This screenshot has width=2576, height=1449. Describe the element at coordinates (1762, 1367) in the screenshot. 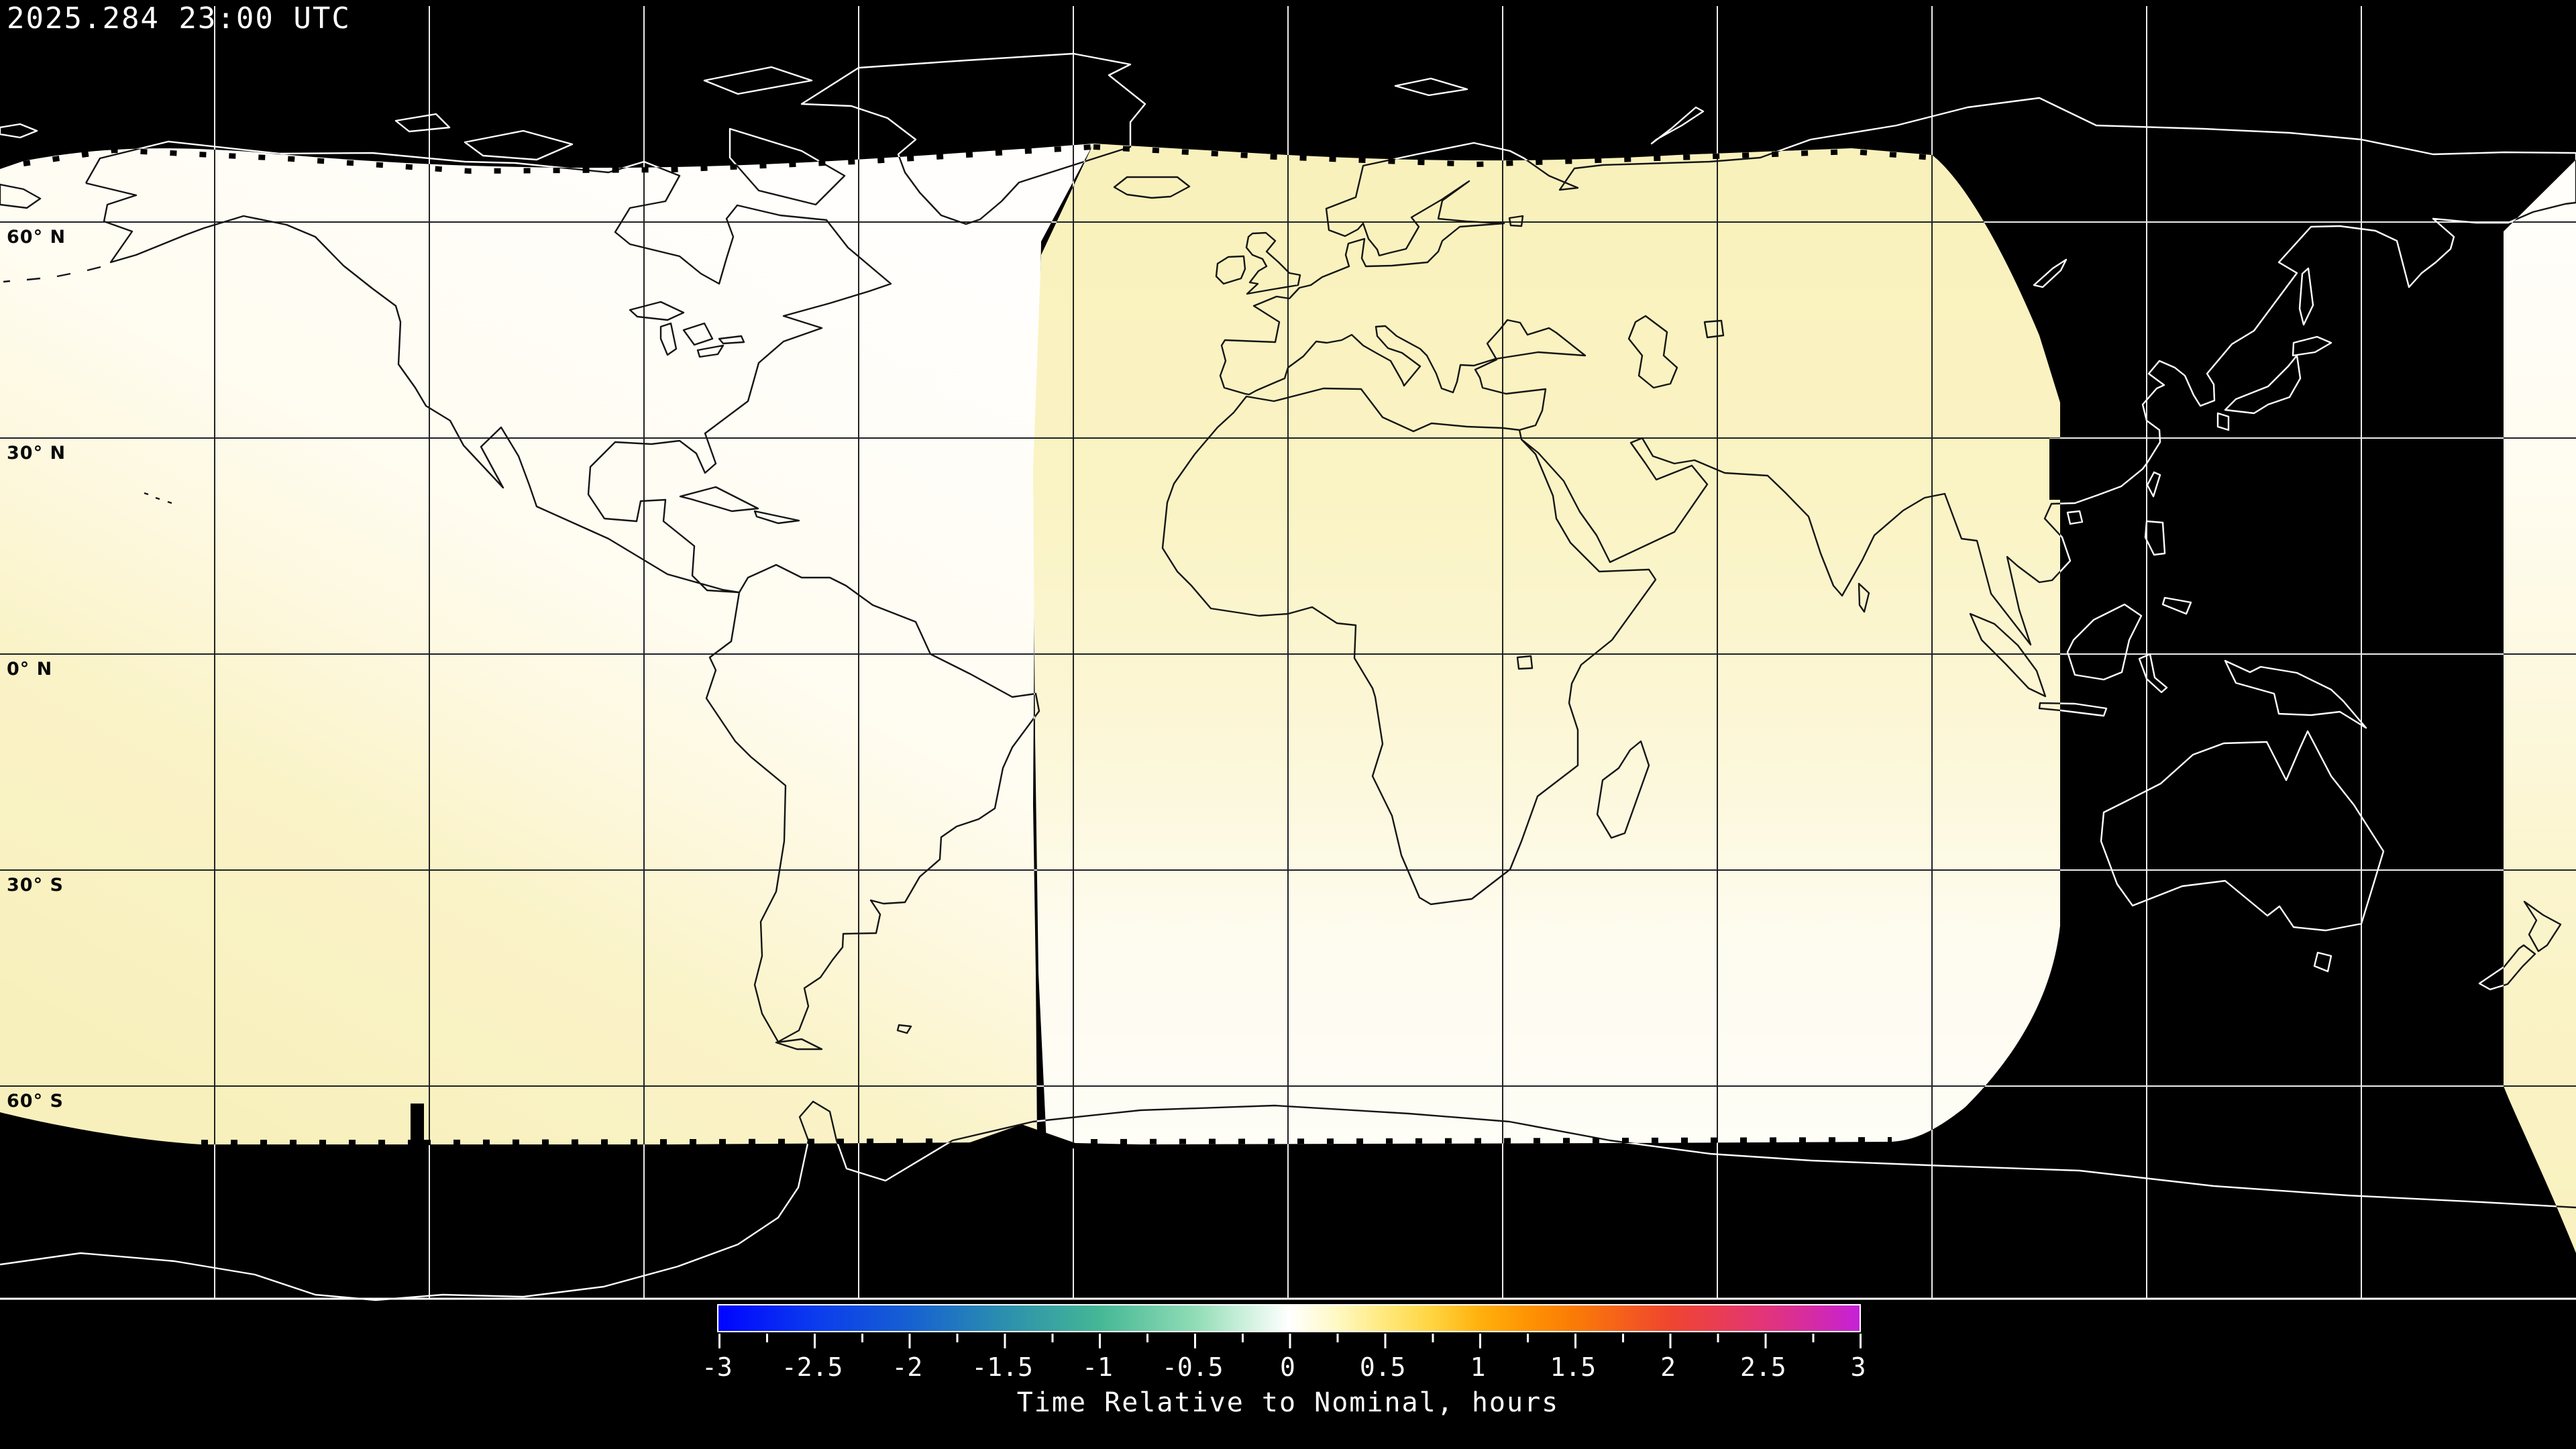

I see `colorbar-tick-label: 2.5` at that location.